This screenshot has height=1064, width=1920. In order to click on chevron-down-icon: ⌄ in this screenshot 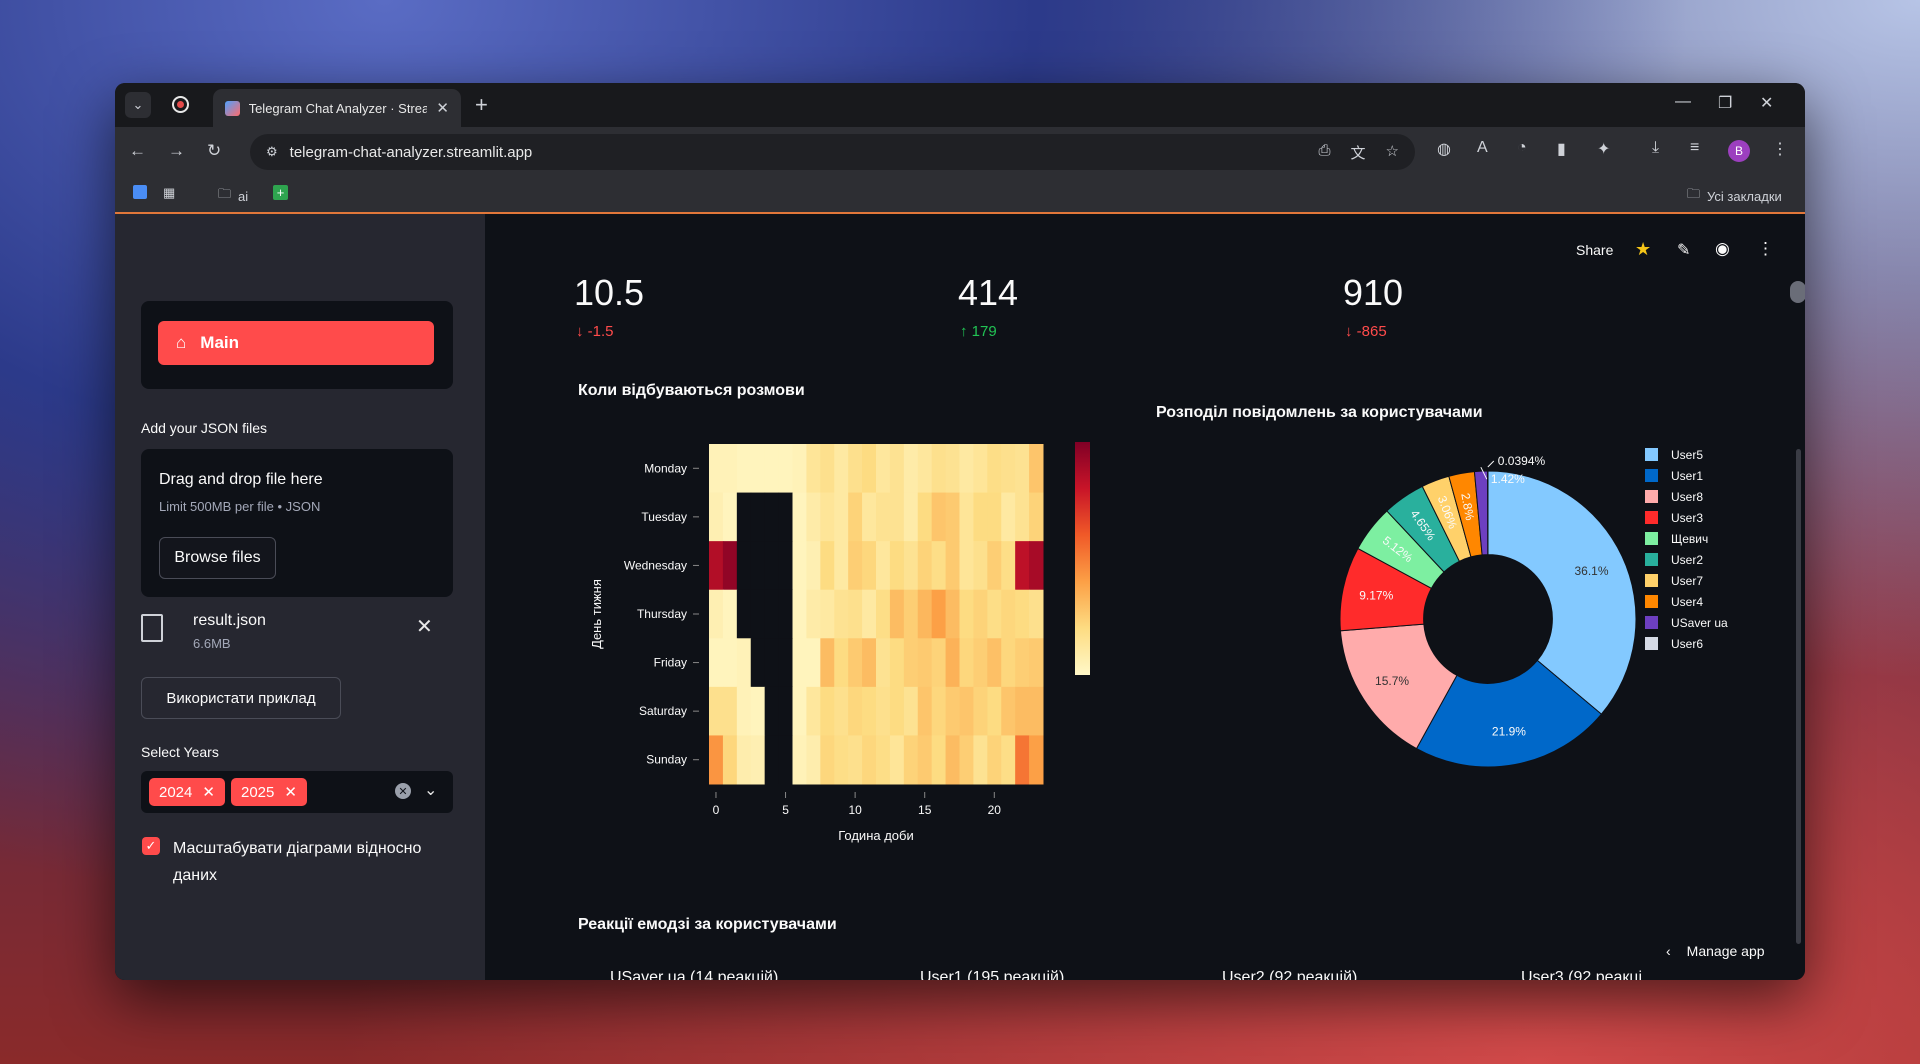, I will do `click(431, 790)`.